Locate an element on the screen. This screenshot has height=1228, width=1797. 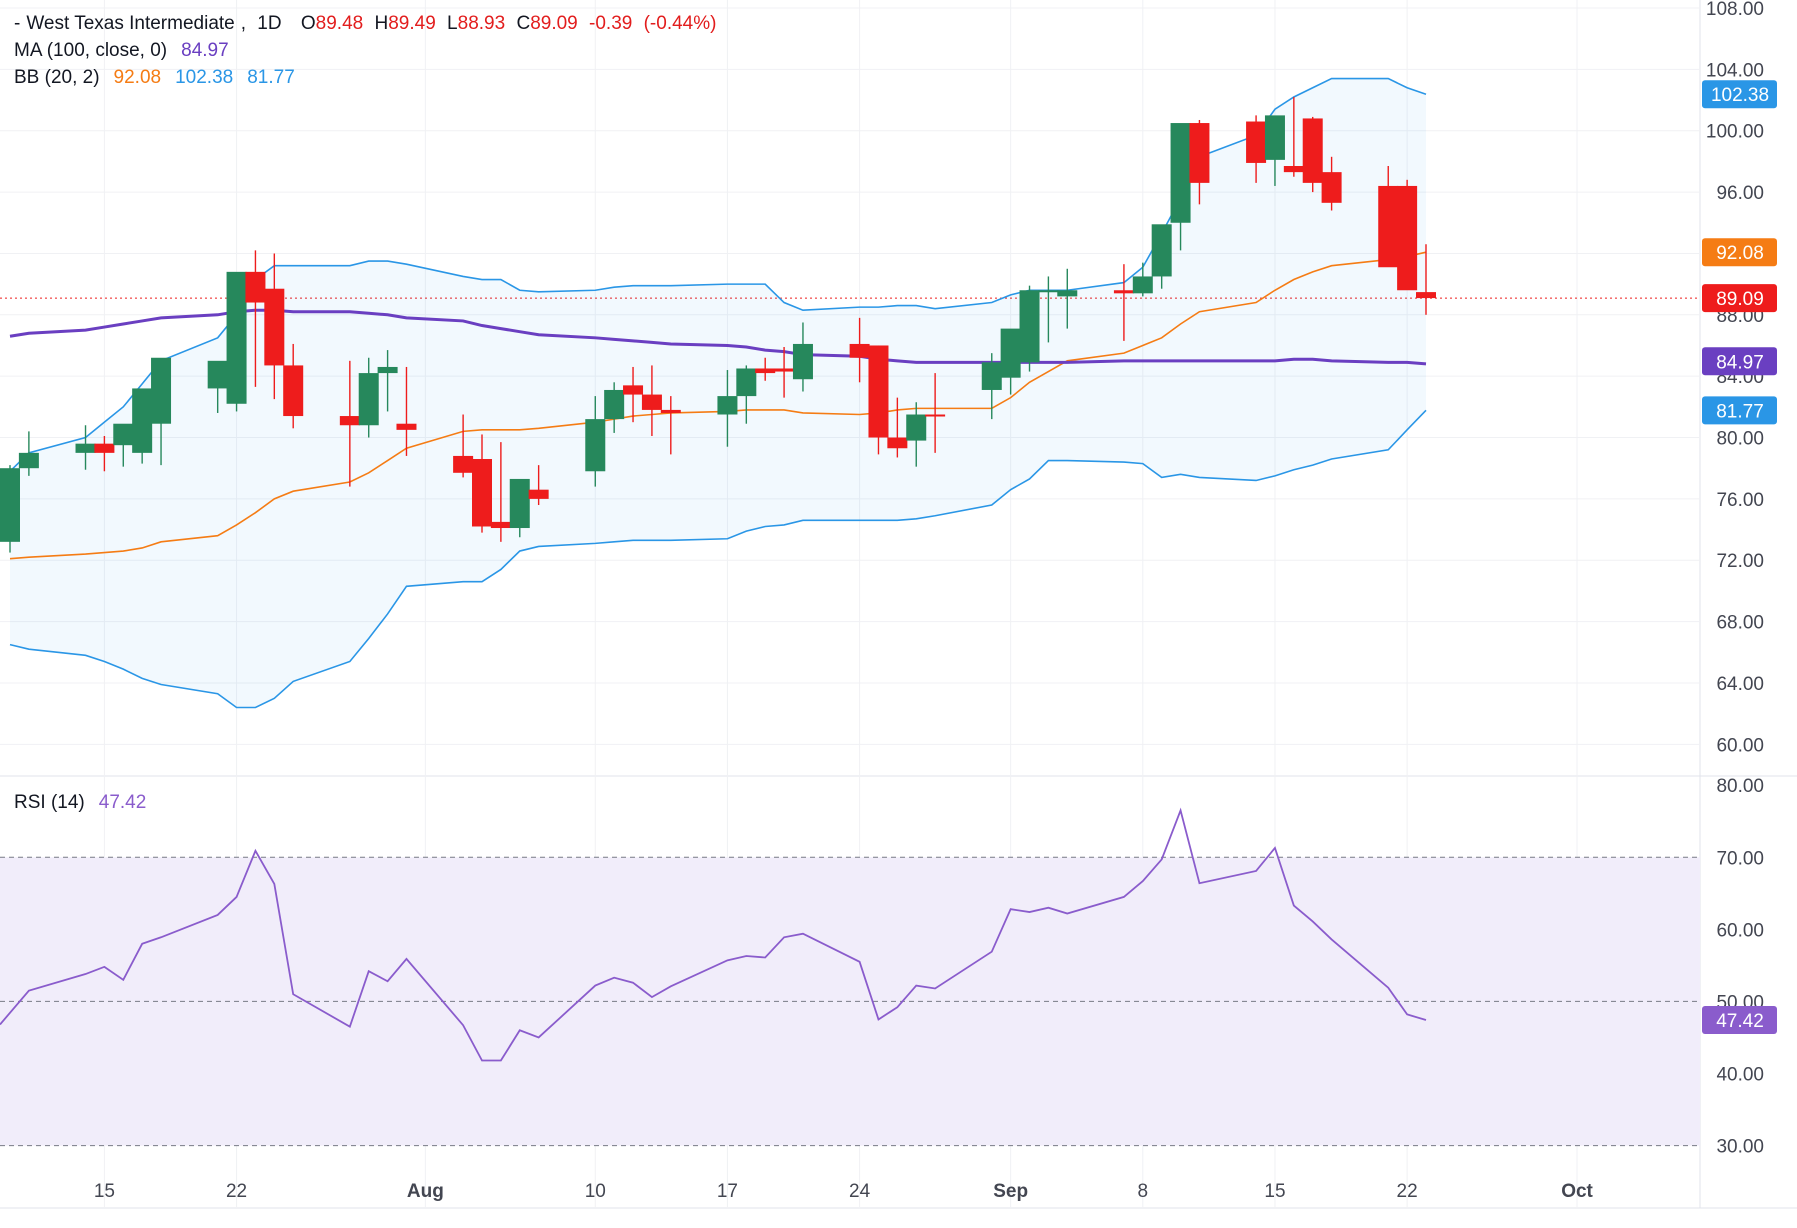
badge-rsi-bg is located at coordinates (1739, 1020).